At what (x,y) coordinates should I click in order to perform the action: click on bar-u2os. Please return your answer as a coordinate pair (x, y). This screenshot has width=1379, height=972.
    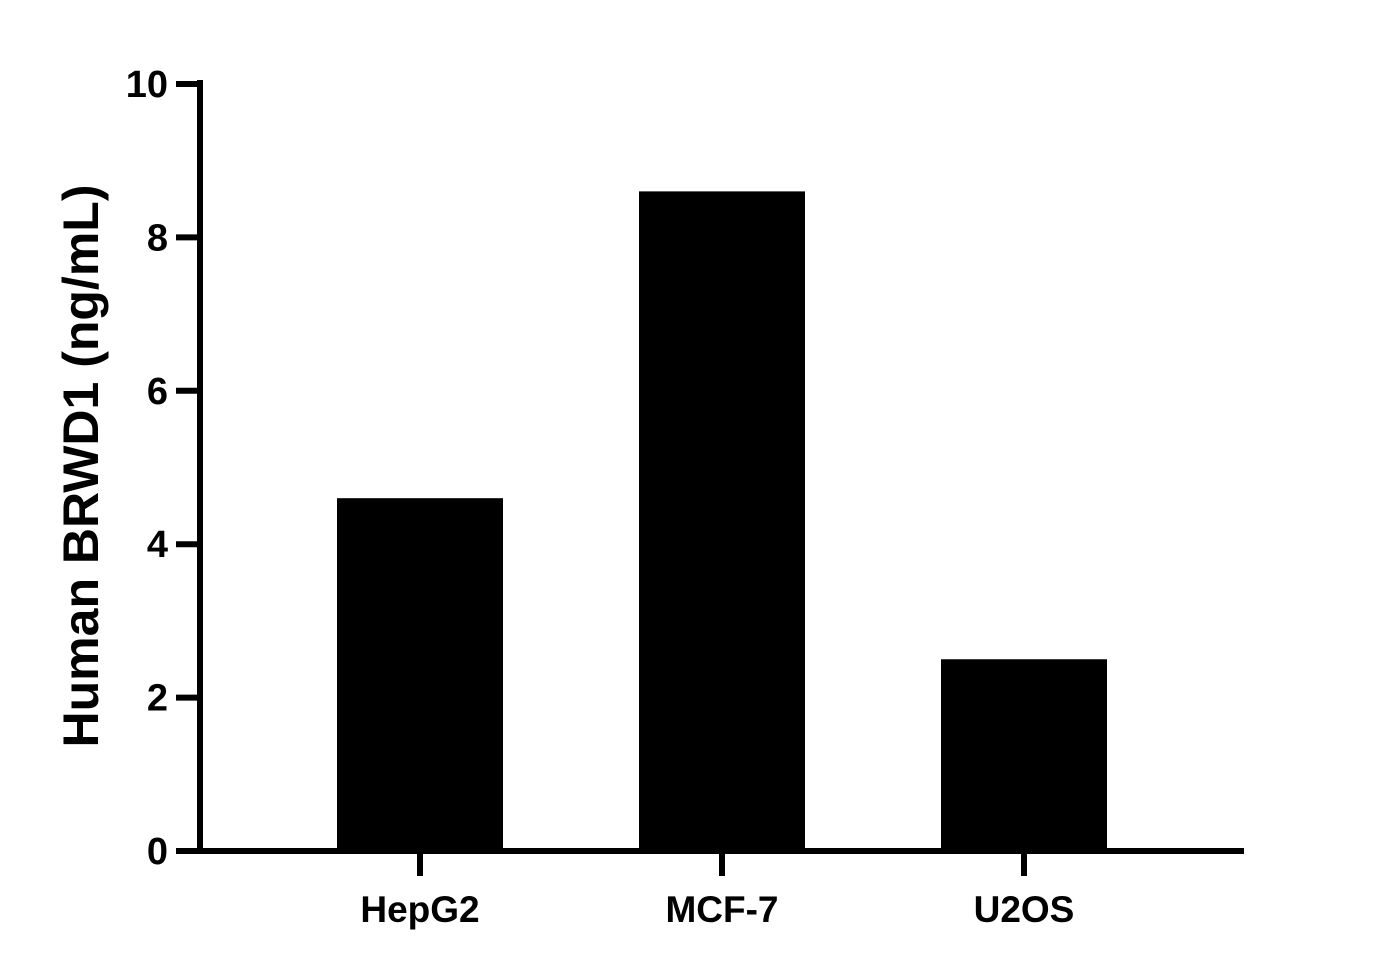
    Looking at the image, I should click on (1024, 755).